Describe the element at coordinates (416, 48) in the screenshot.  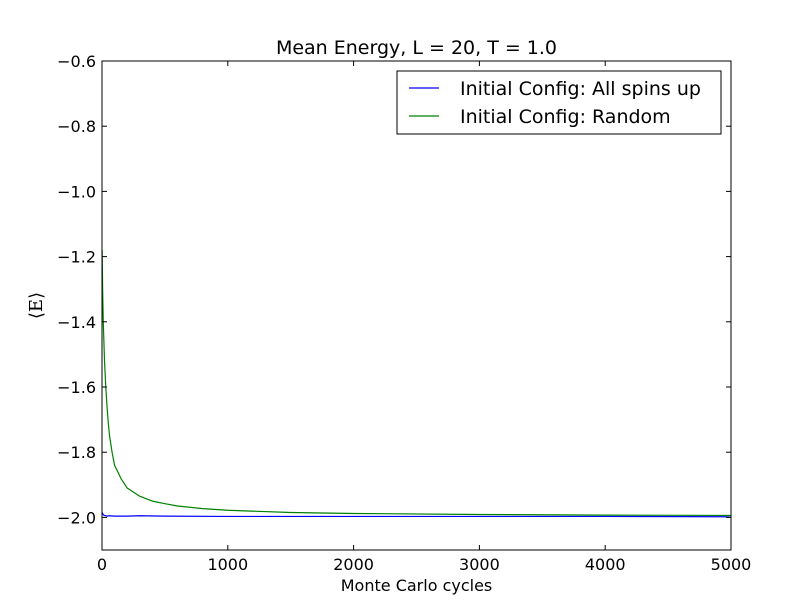
I see `chart-title: Mean Energy, L = 20, T = 1.0` at that location.